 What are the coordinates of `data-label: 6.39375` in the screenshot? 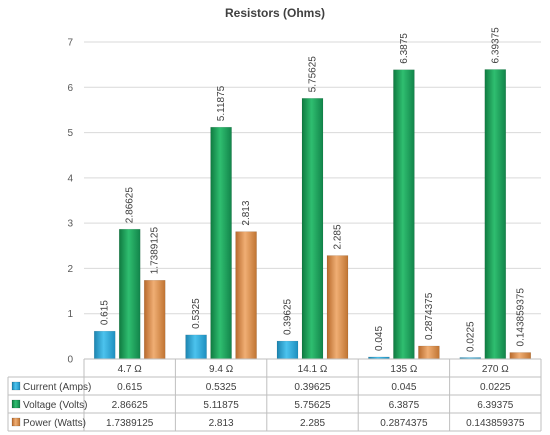 It's located at (495, 45).